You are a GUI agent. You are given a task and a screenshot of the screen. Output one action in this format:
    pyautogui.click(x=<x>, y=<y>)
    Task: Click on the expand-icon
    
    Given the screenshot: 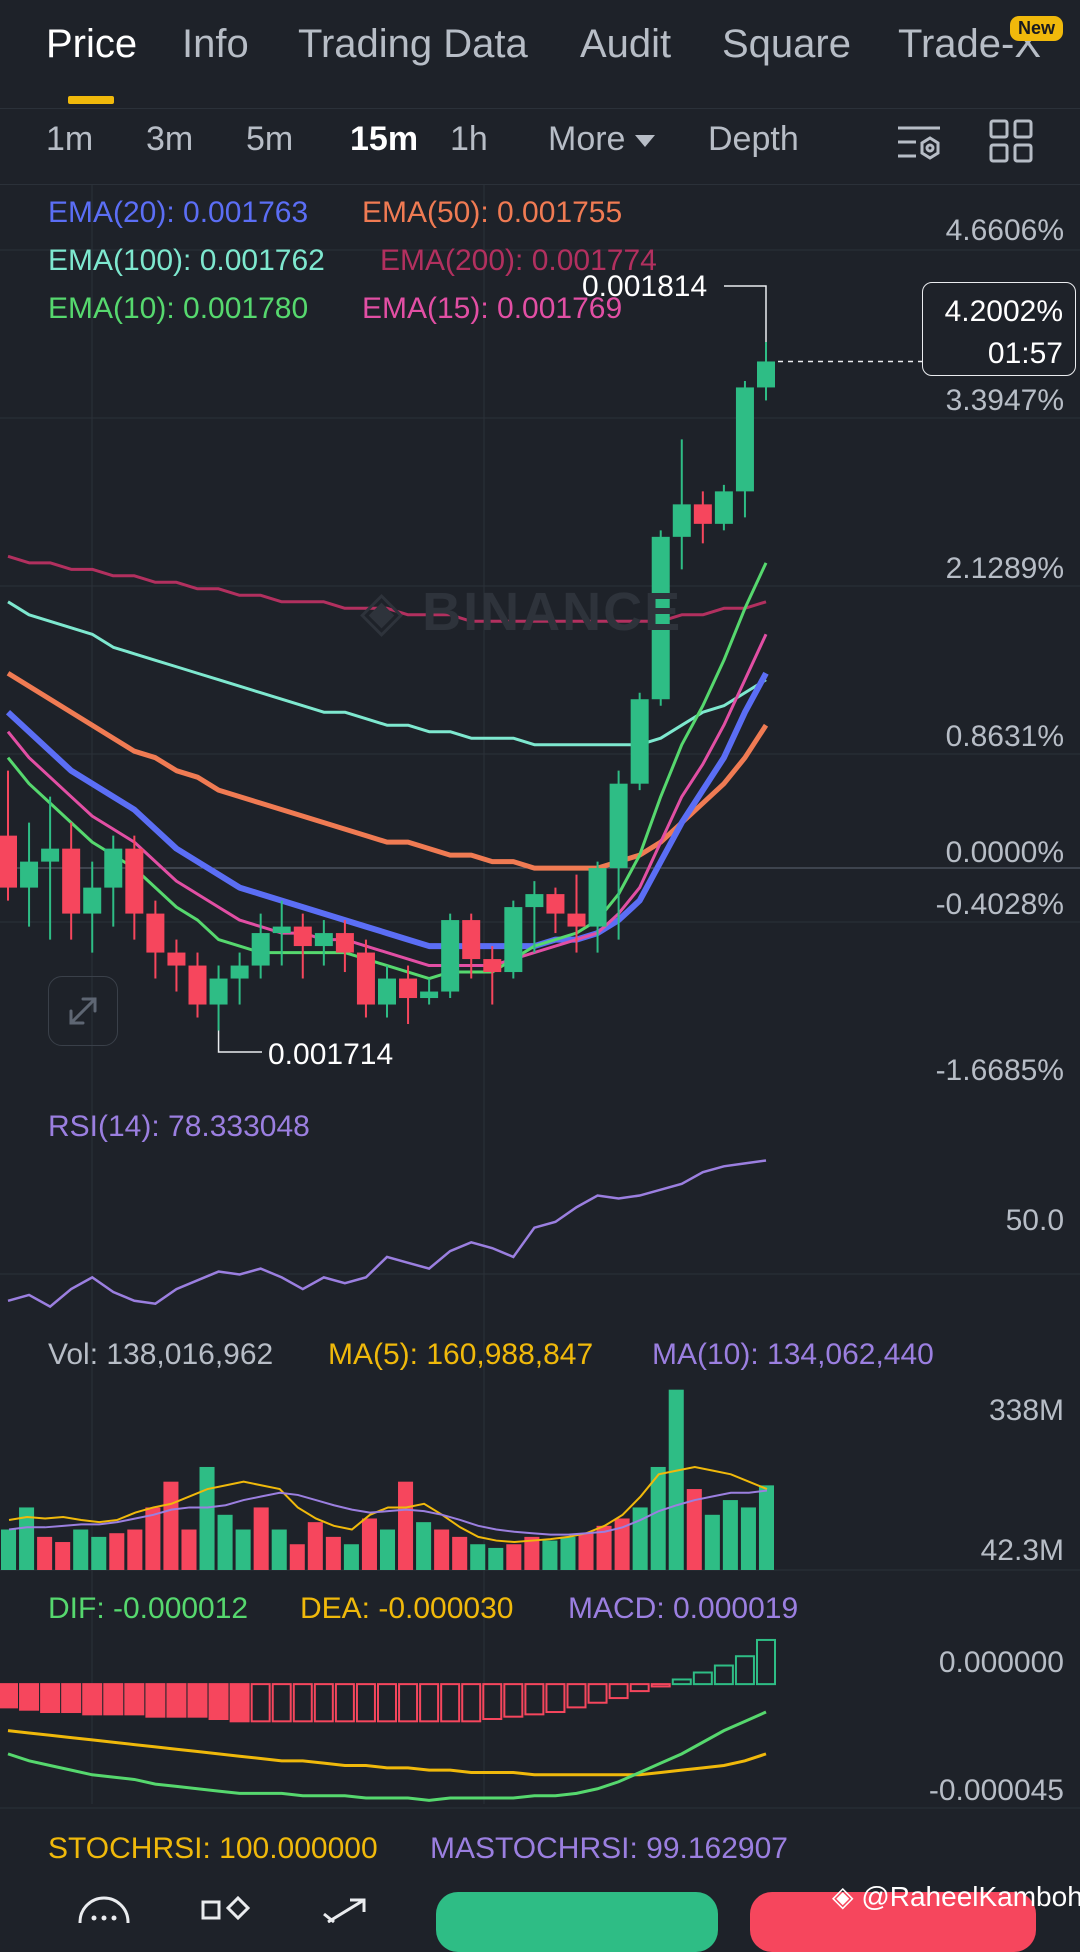 What is the action you would take?
    pyautogui.click(x=83, y=1011)
    